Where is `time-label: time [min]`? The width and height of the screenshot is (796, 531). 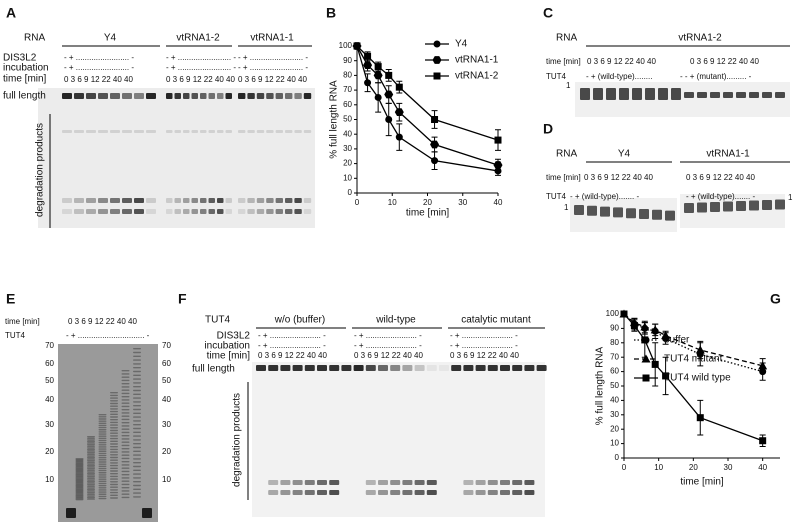 time-label: time [min] is located at coordinates (563, 177).